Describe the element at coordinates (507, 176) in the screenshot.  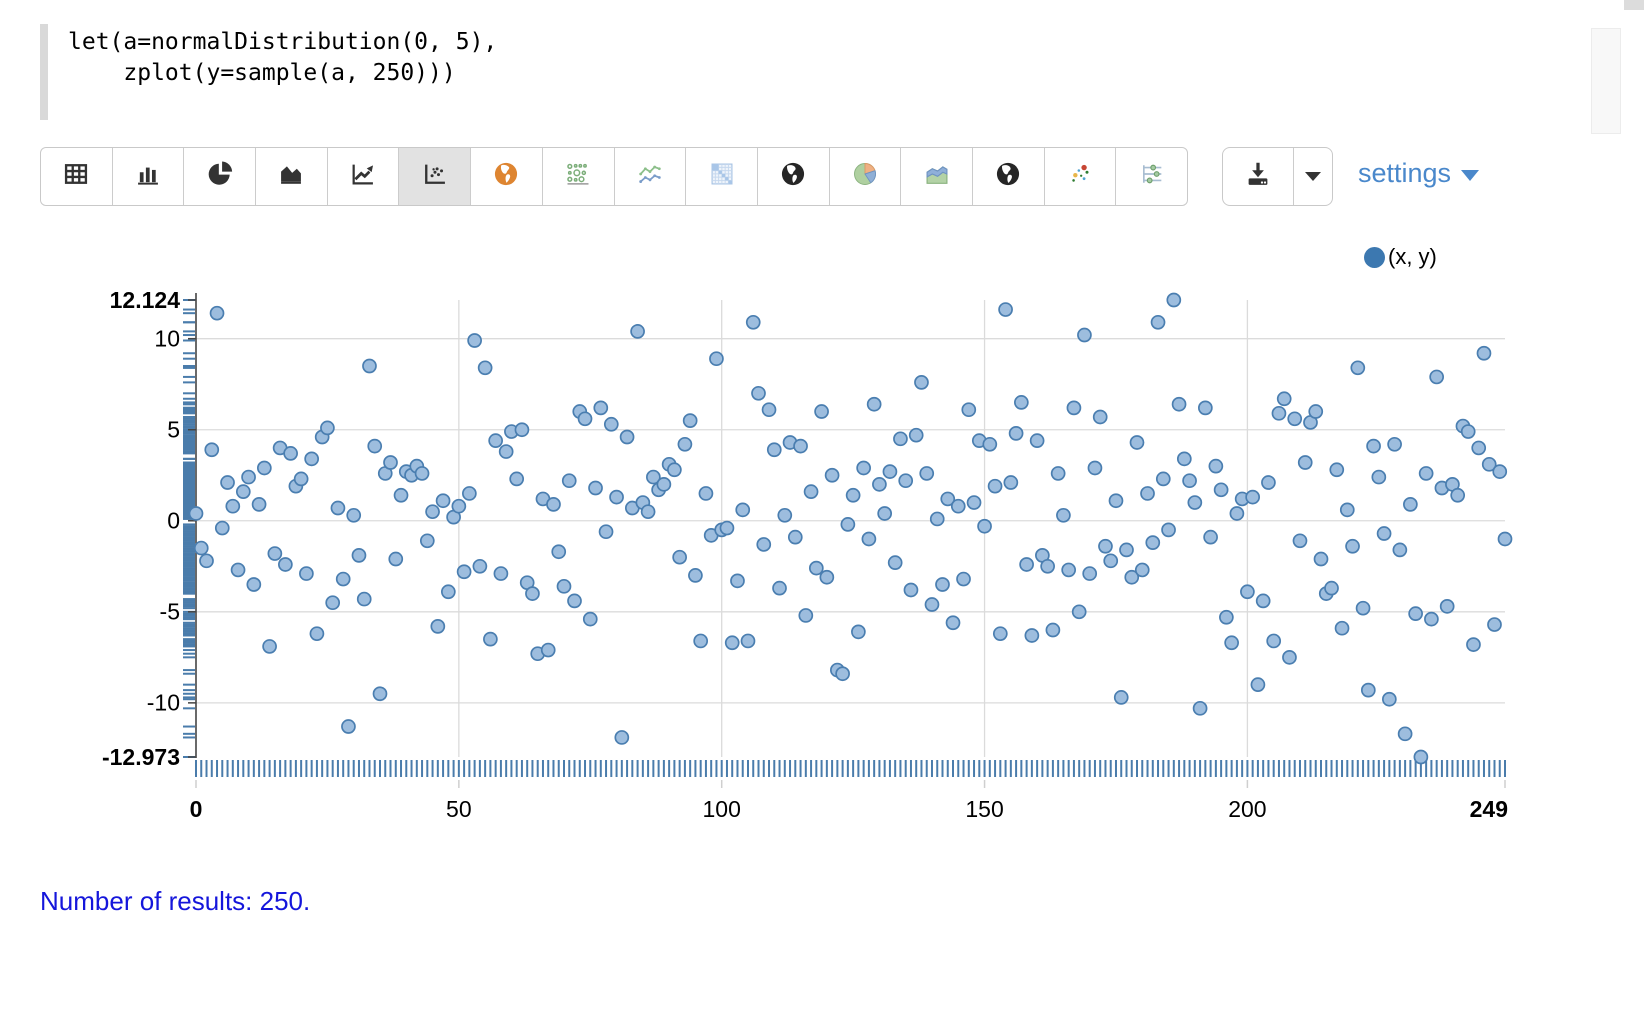
I see `chart-type-button-map` at that location.